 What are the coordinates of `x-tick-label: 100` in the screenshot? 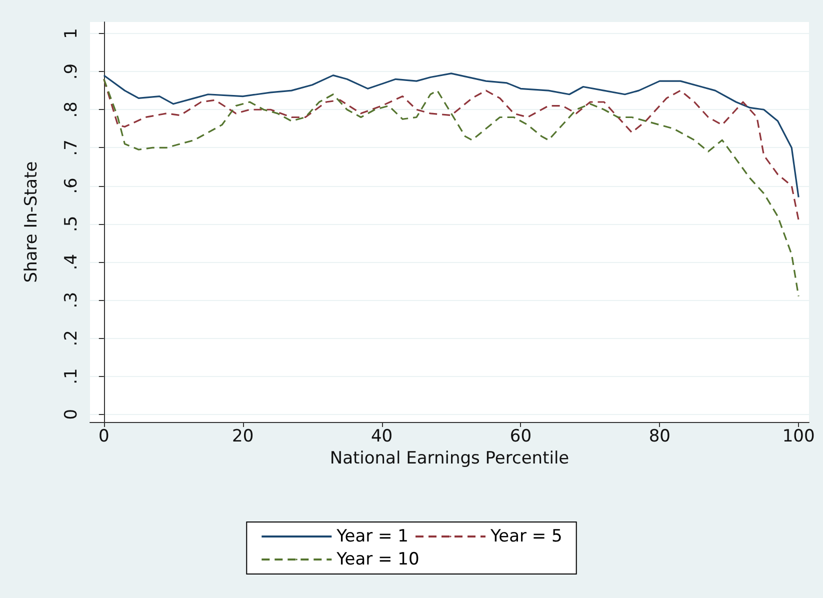 It's located at (798, 436).